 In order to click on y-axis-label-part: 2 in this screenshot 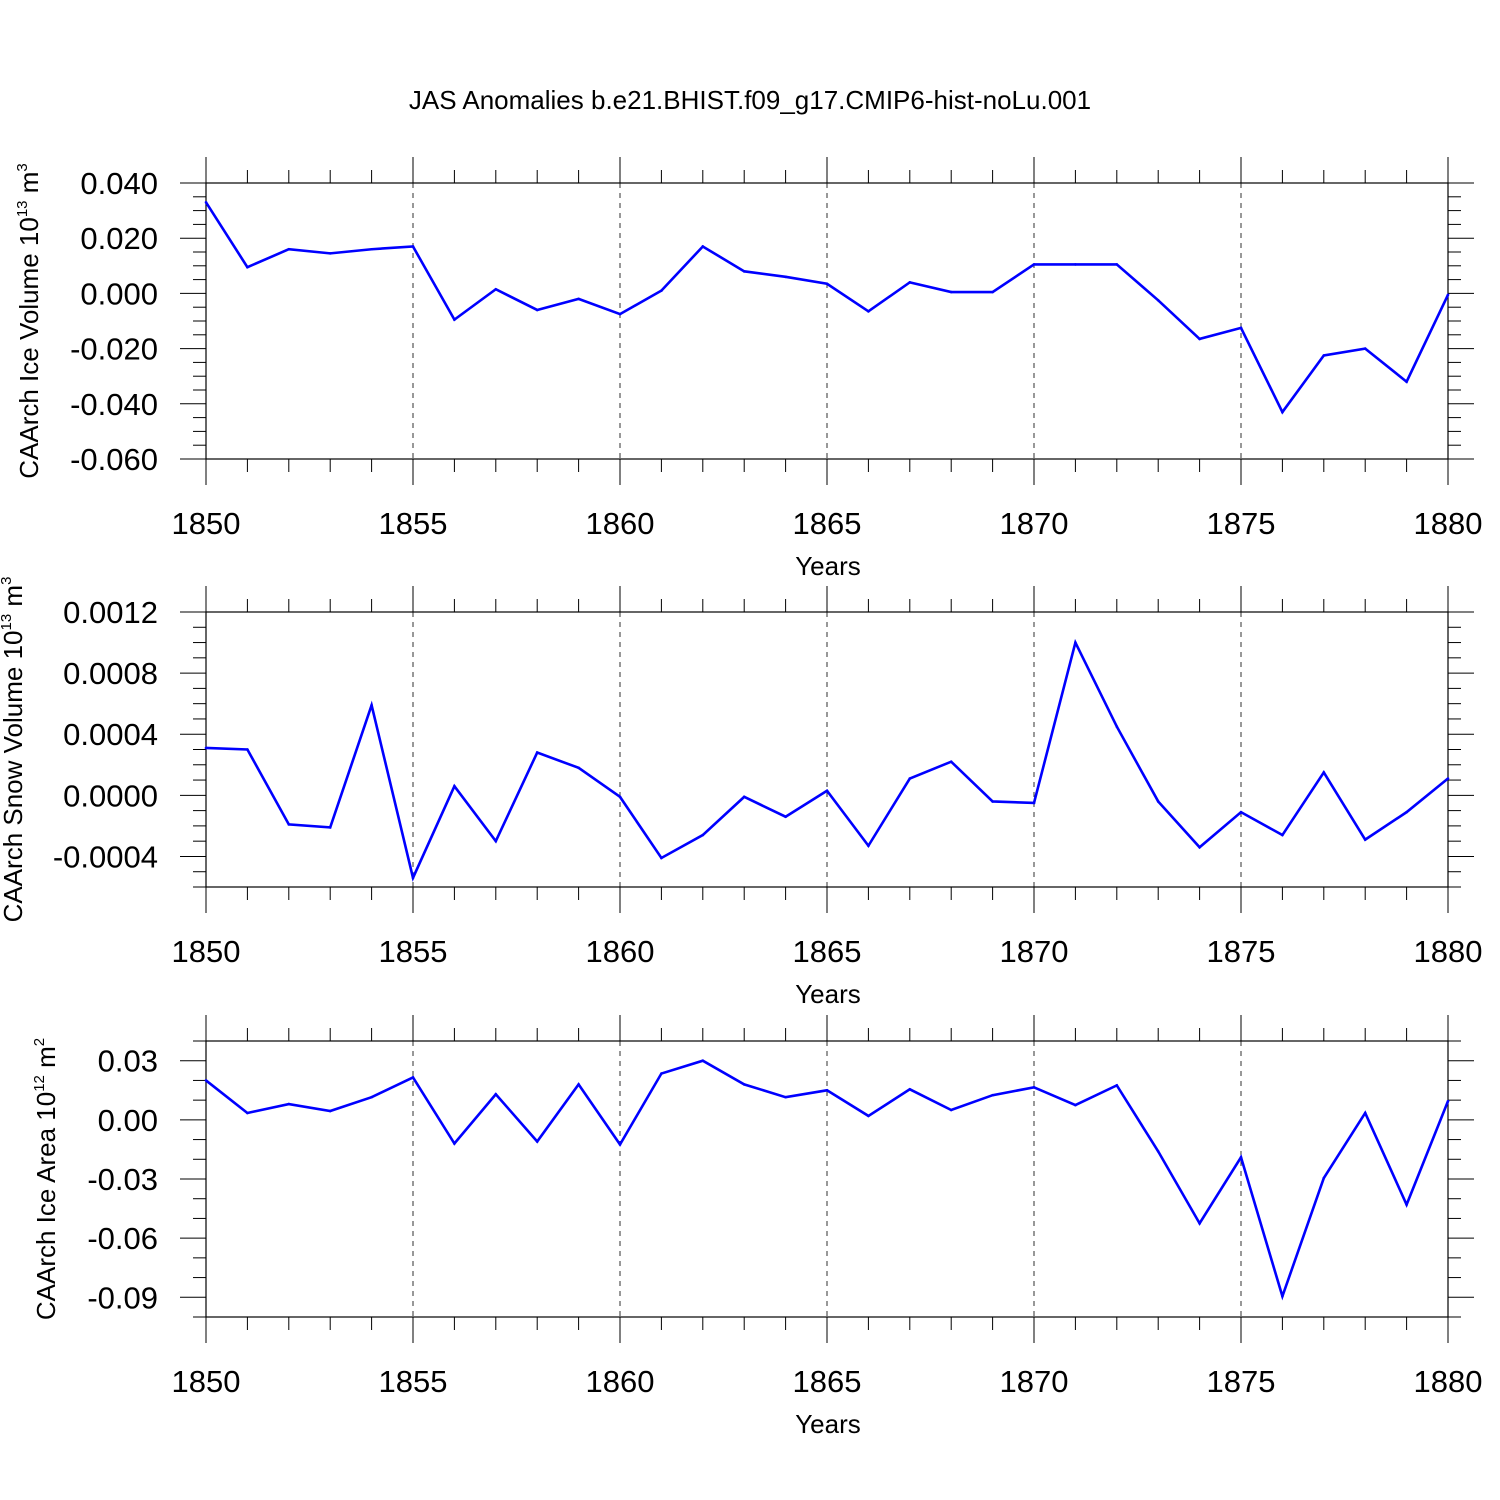, I will do `click(39, 1042)`.